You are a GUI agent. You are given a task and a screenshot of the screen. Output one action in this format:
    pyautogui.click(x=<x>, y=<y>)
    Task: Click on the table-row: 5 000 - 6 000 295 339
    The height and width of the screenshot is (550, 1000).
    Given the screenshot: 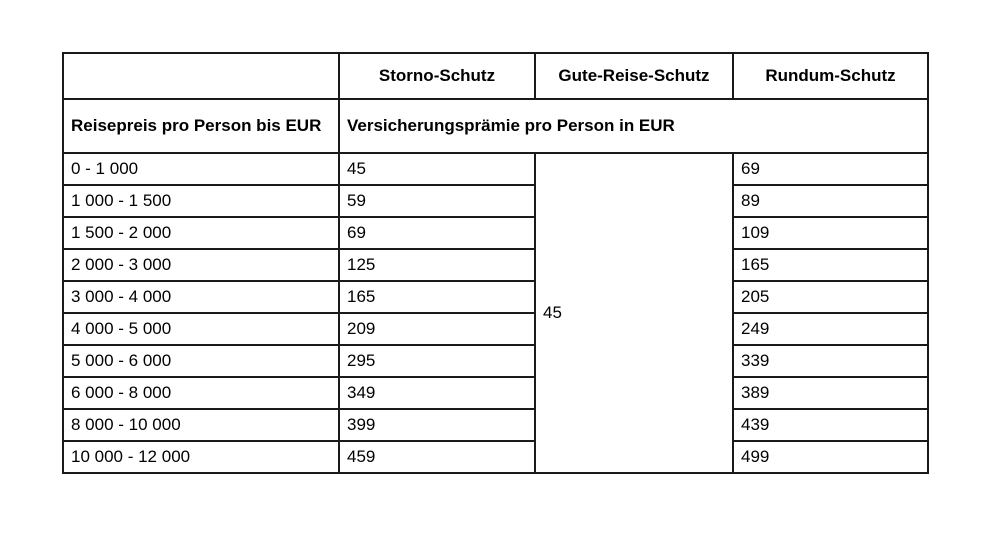 What is the action you would take?
    pyautogui.click(x=495, y=361)
    